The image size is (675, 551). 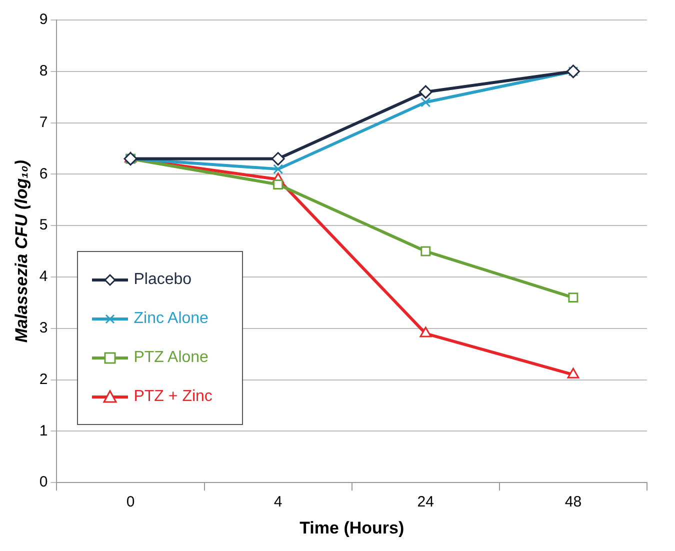 I want to click on x-tick-label: 24, so click(x=425, y=502).